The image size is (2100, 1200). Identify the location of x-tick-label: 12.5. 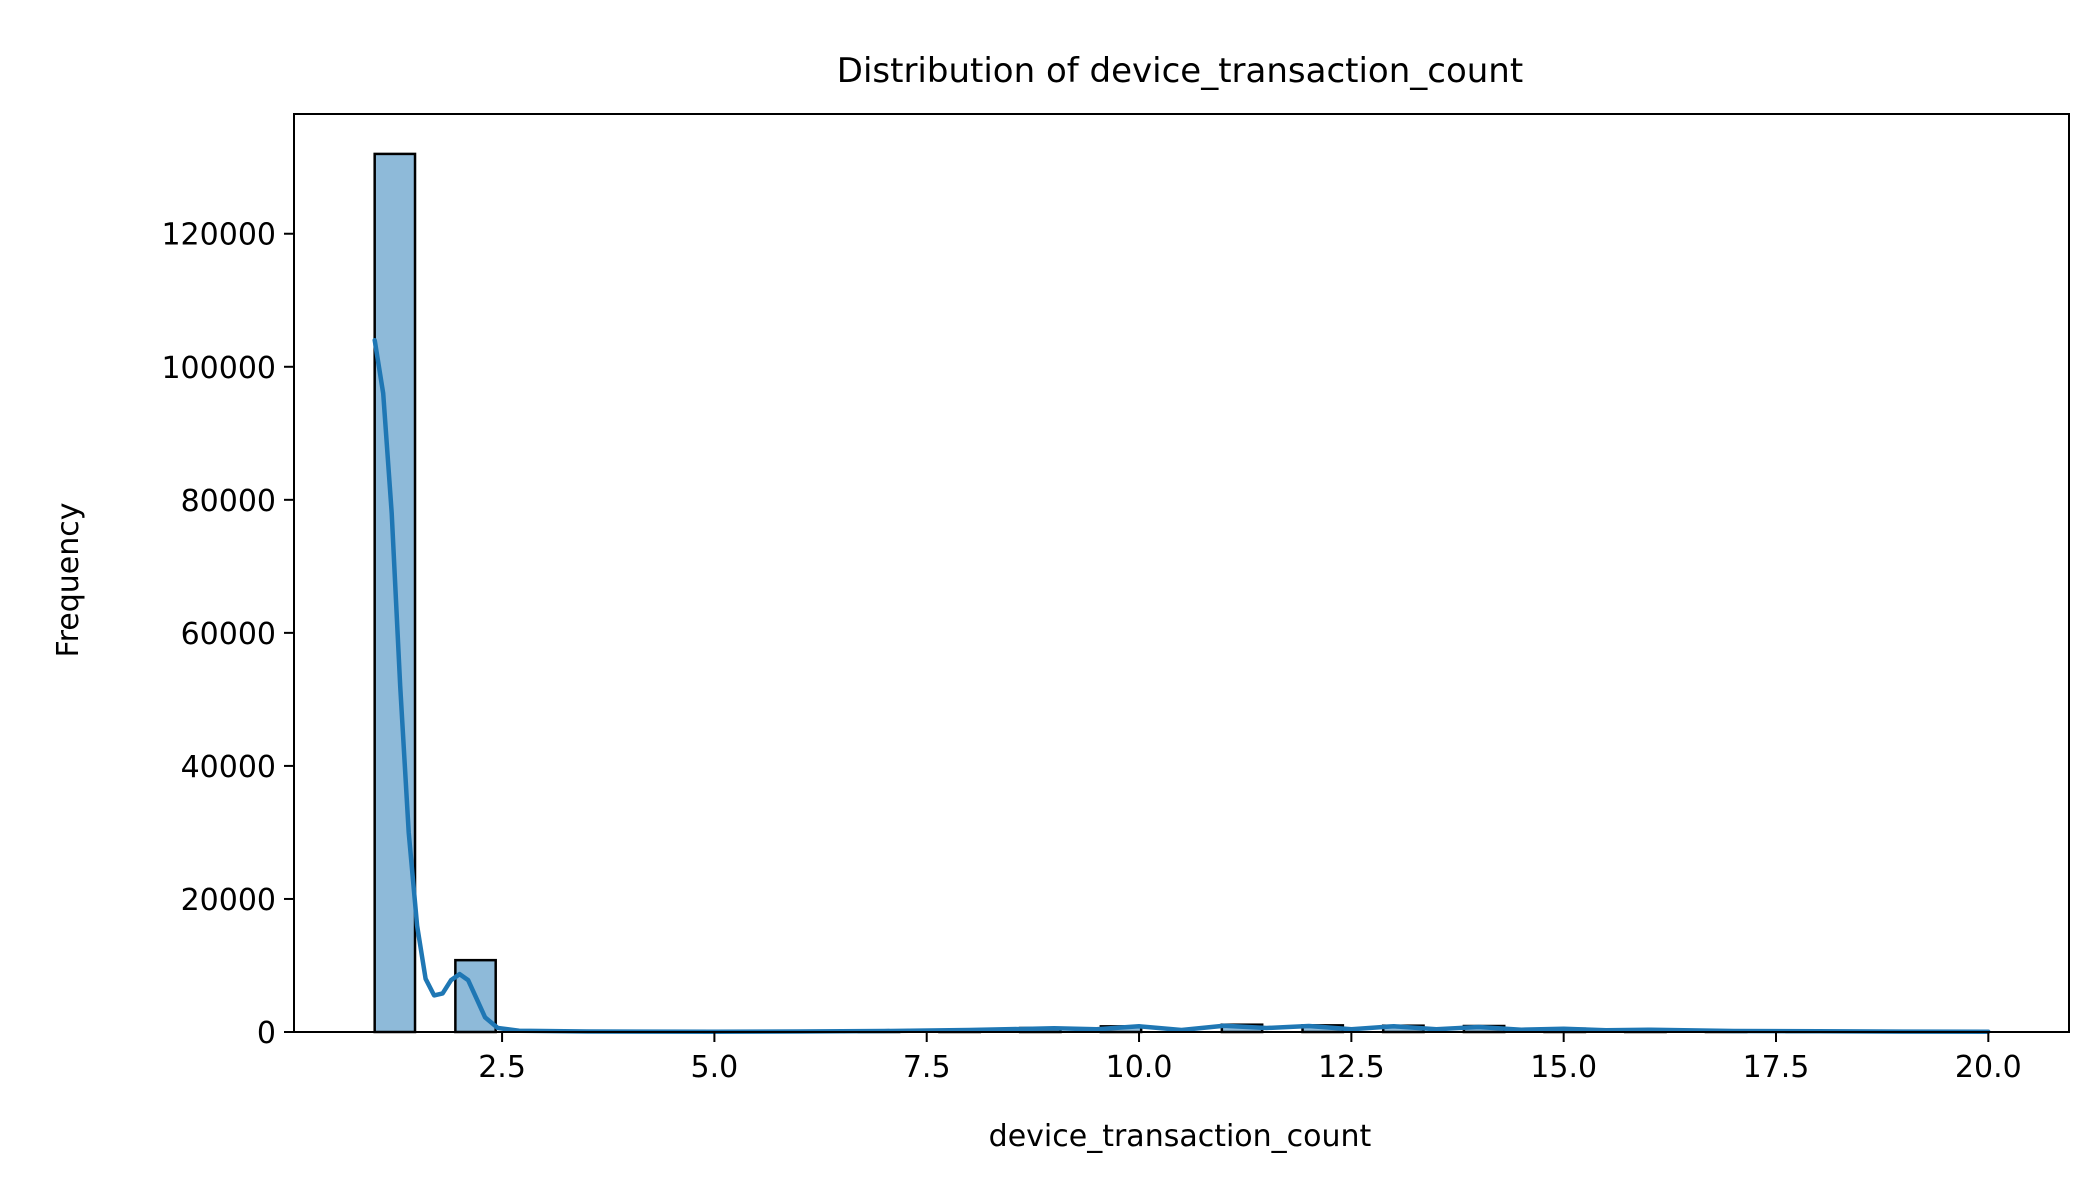
(1351, 1067).